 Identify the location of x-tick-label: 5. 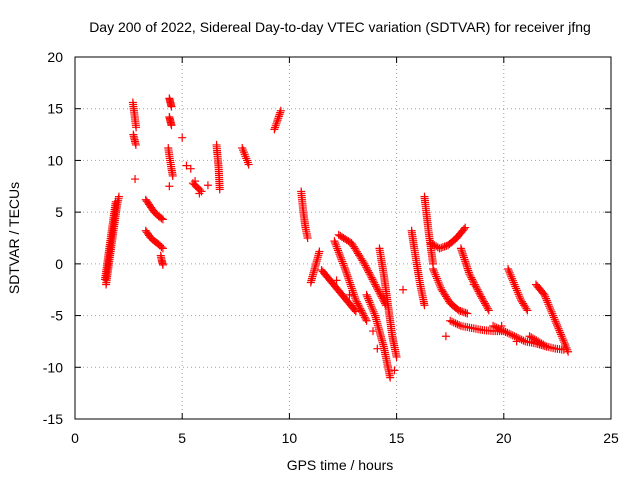
(182, 438).